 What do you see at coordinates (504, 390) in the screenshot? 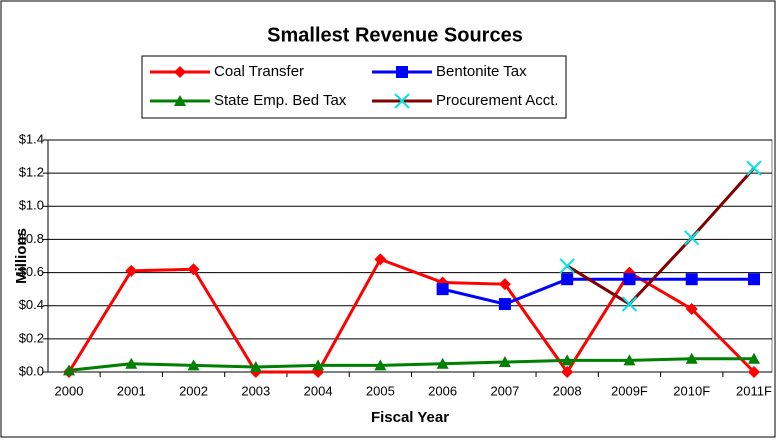
I see `x-tick-label: 2007` at bounding box center [504, 390].